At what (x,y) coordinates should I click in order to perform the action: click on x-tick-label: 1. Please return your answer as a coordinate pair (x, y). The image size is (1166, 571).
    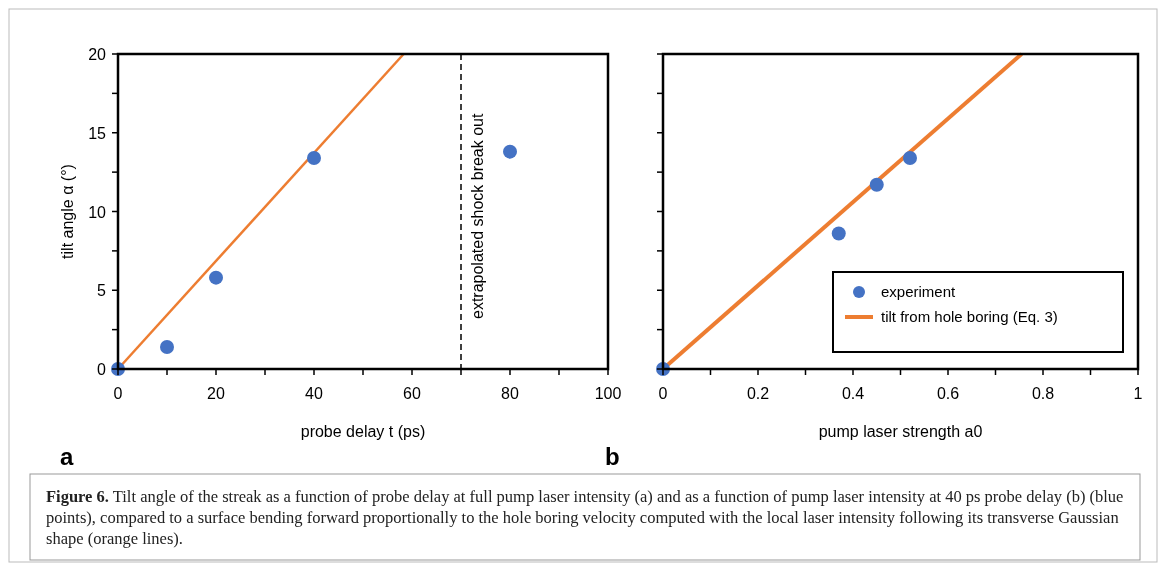
    Looking at the image, I should click on (1138, 393).